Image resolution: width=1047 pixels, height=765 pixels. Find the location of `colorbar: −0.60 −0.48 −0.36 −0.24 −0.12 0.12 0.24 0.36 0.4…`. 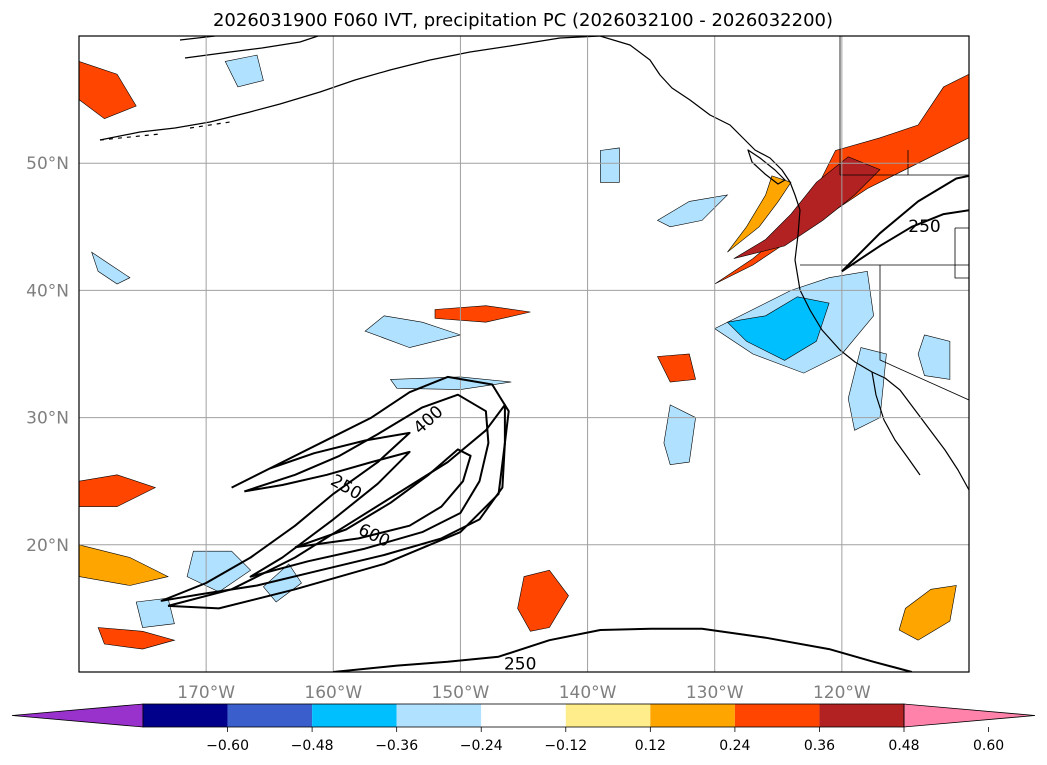

colorbar: −0.60 −0.48 −0.36 −0.24 −0.12 0.12 0.24 0.36 0.4… is located at coordinates (523, 728).